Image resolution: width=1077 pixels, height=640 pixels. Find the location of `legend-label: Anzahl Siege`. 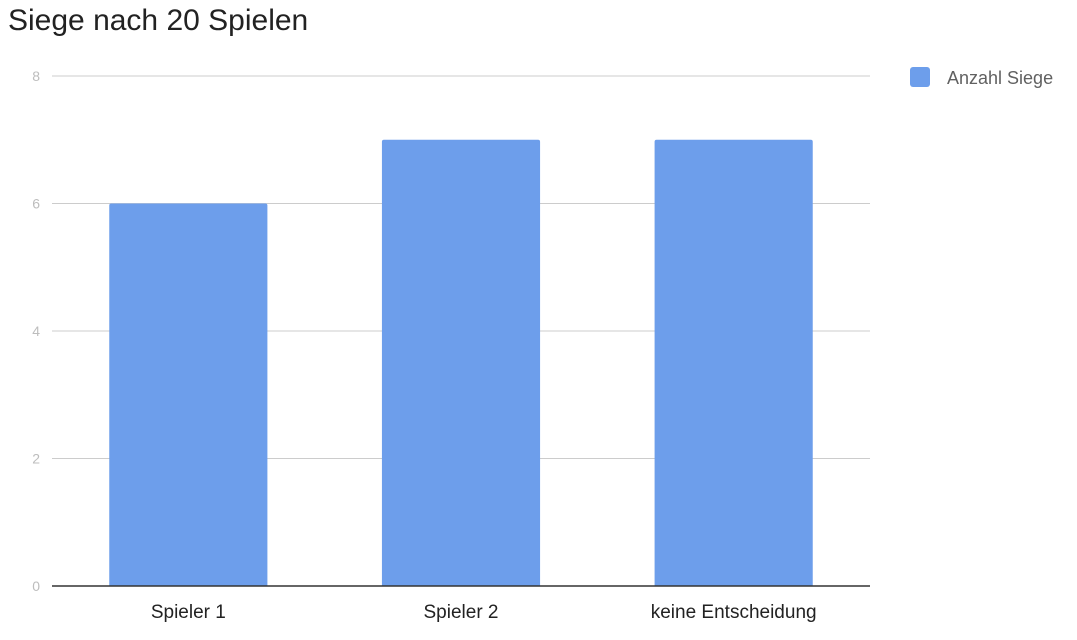

legend-label: Anzahl Siege is located at coordinates (1000, 78).